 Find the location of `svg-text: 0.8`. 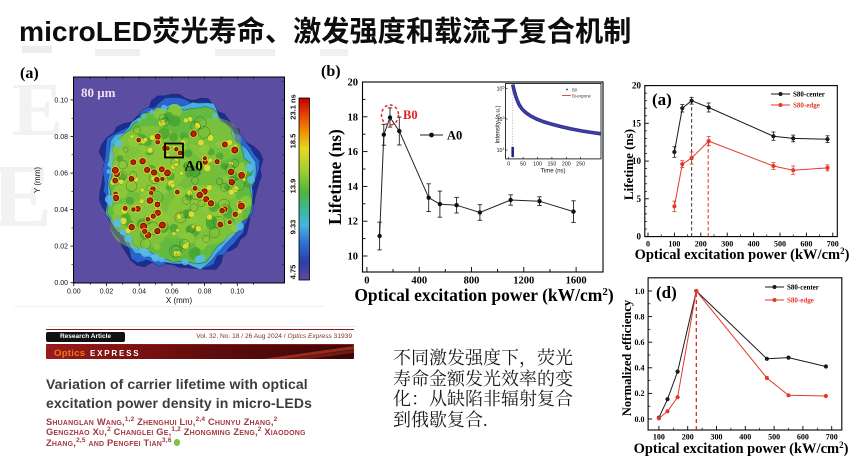

svg-text: 0.8 is located at coordinates (640, 316).